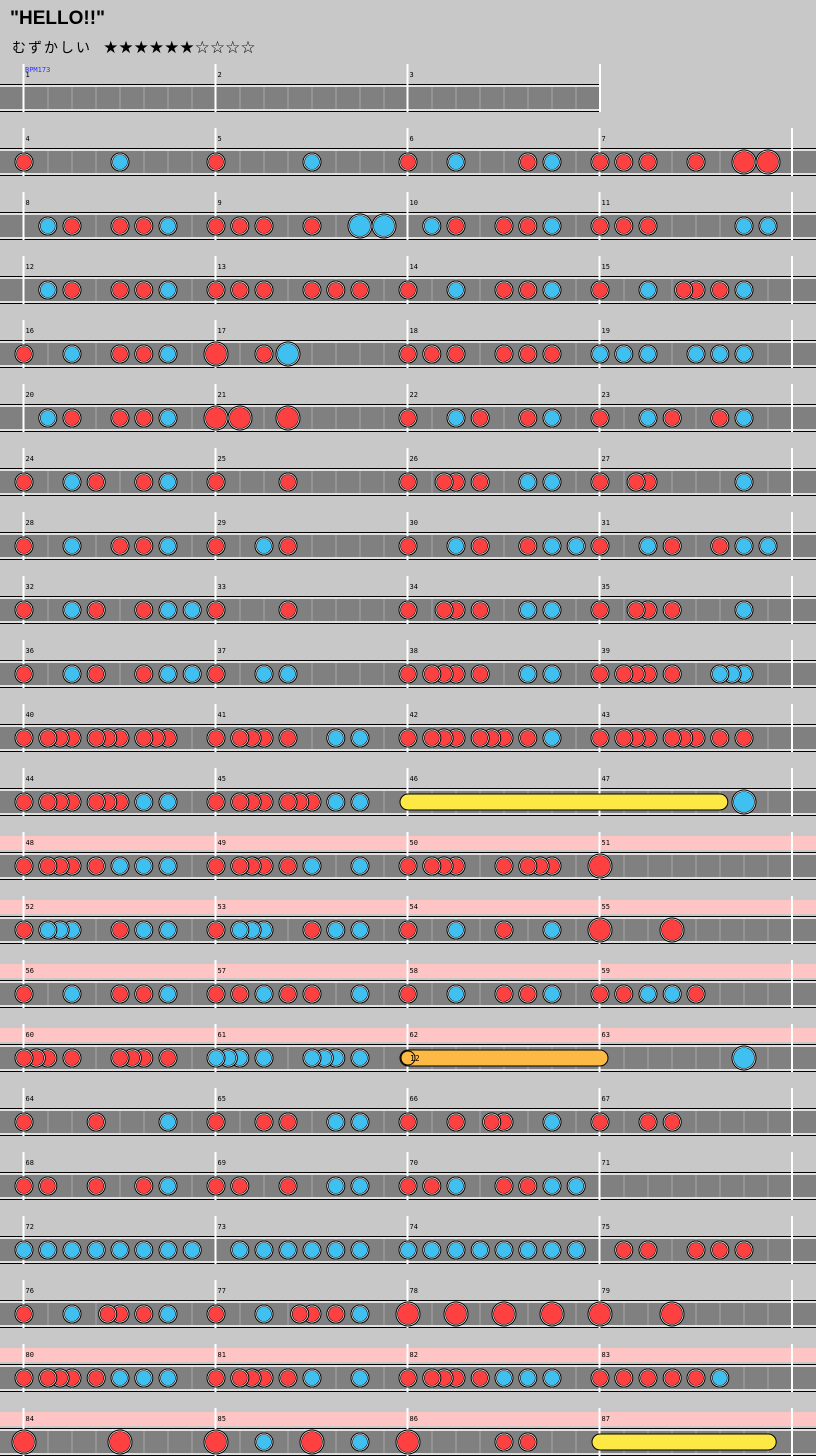 The width and height of the screenshot is (816, 1456). Describe the element at coordinates (606, 459) in the screenshot. I see `measure-number: 27` at that location.